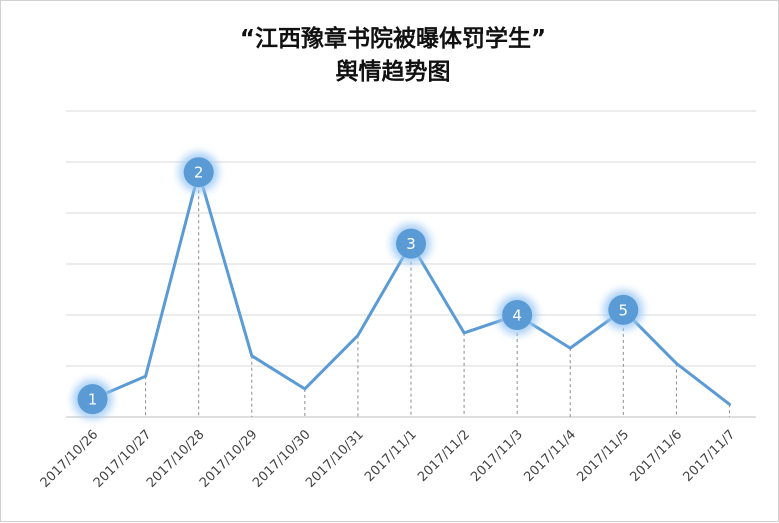 The height and width of the screenshot is (523, 779). What do you see at coordinates (391, 456) in the screenshot?
I see `x-tick-label: 2017/11/1` at bounding box center [391, 456].